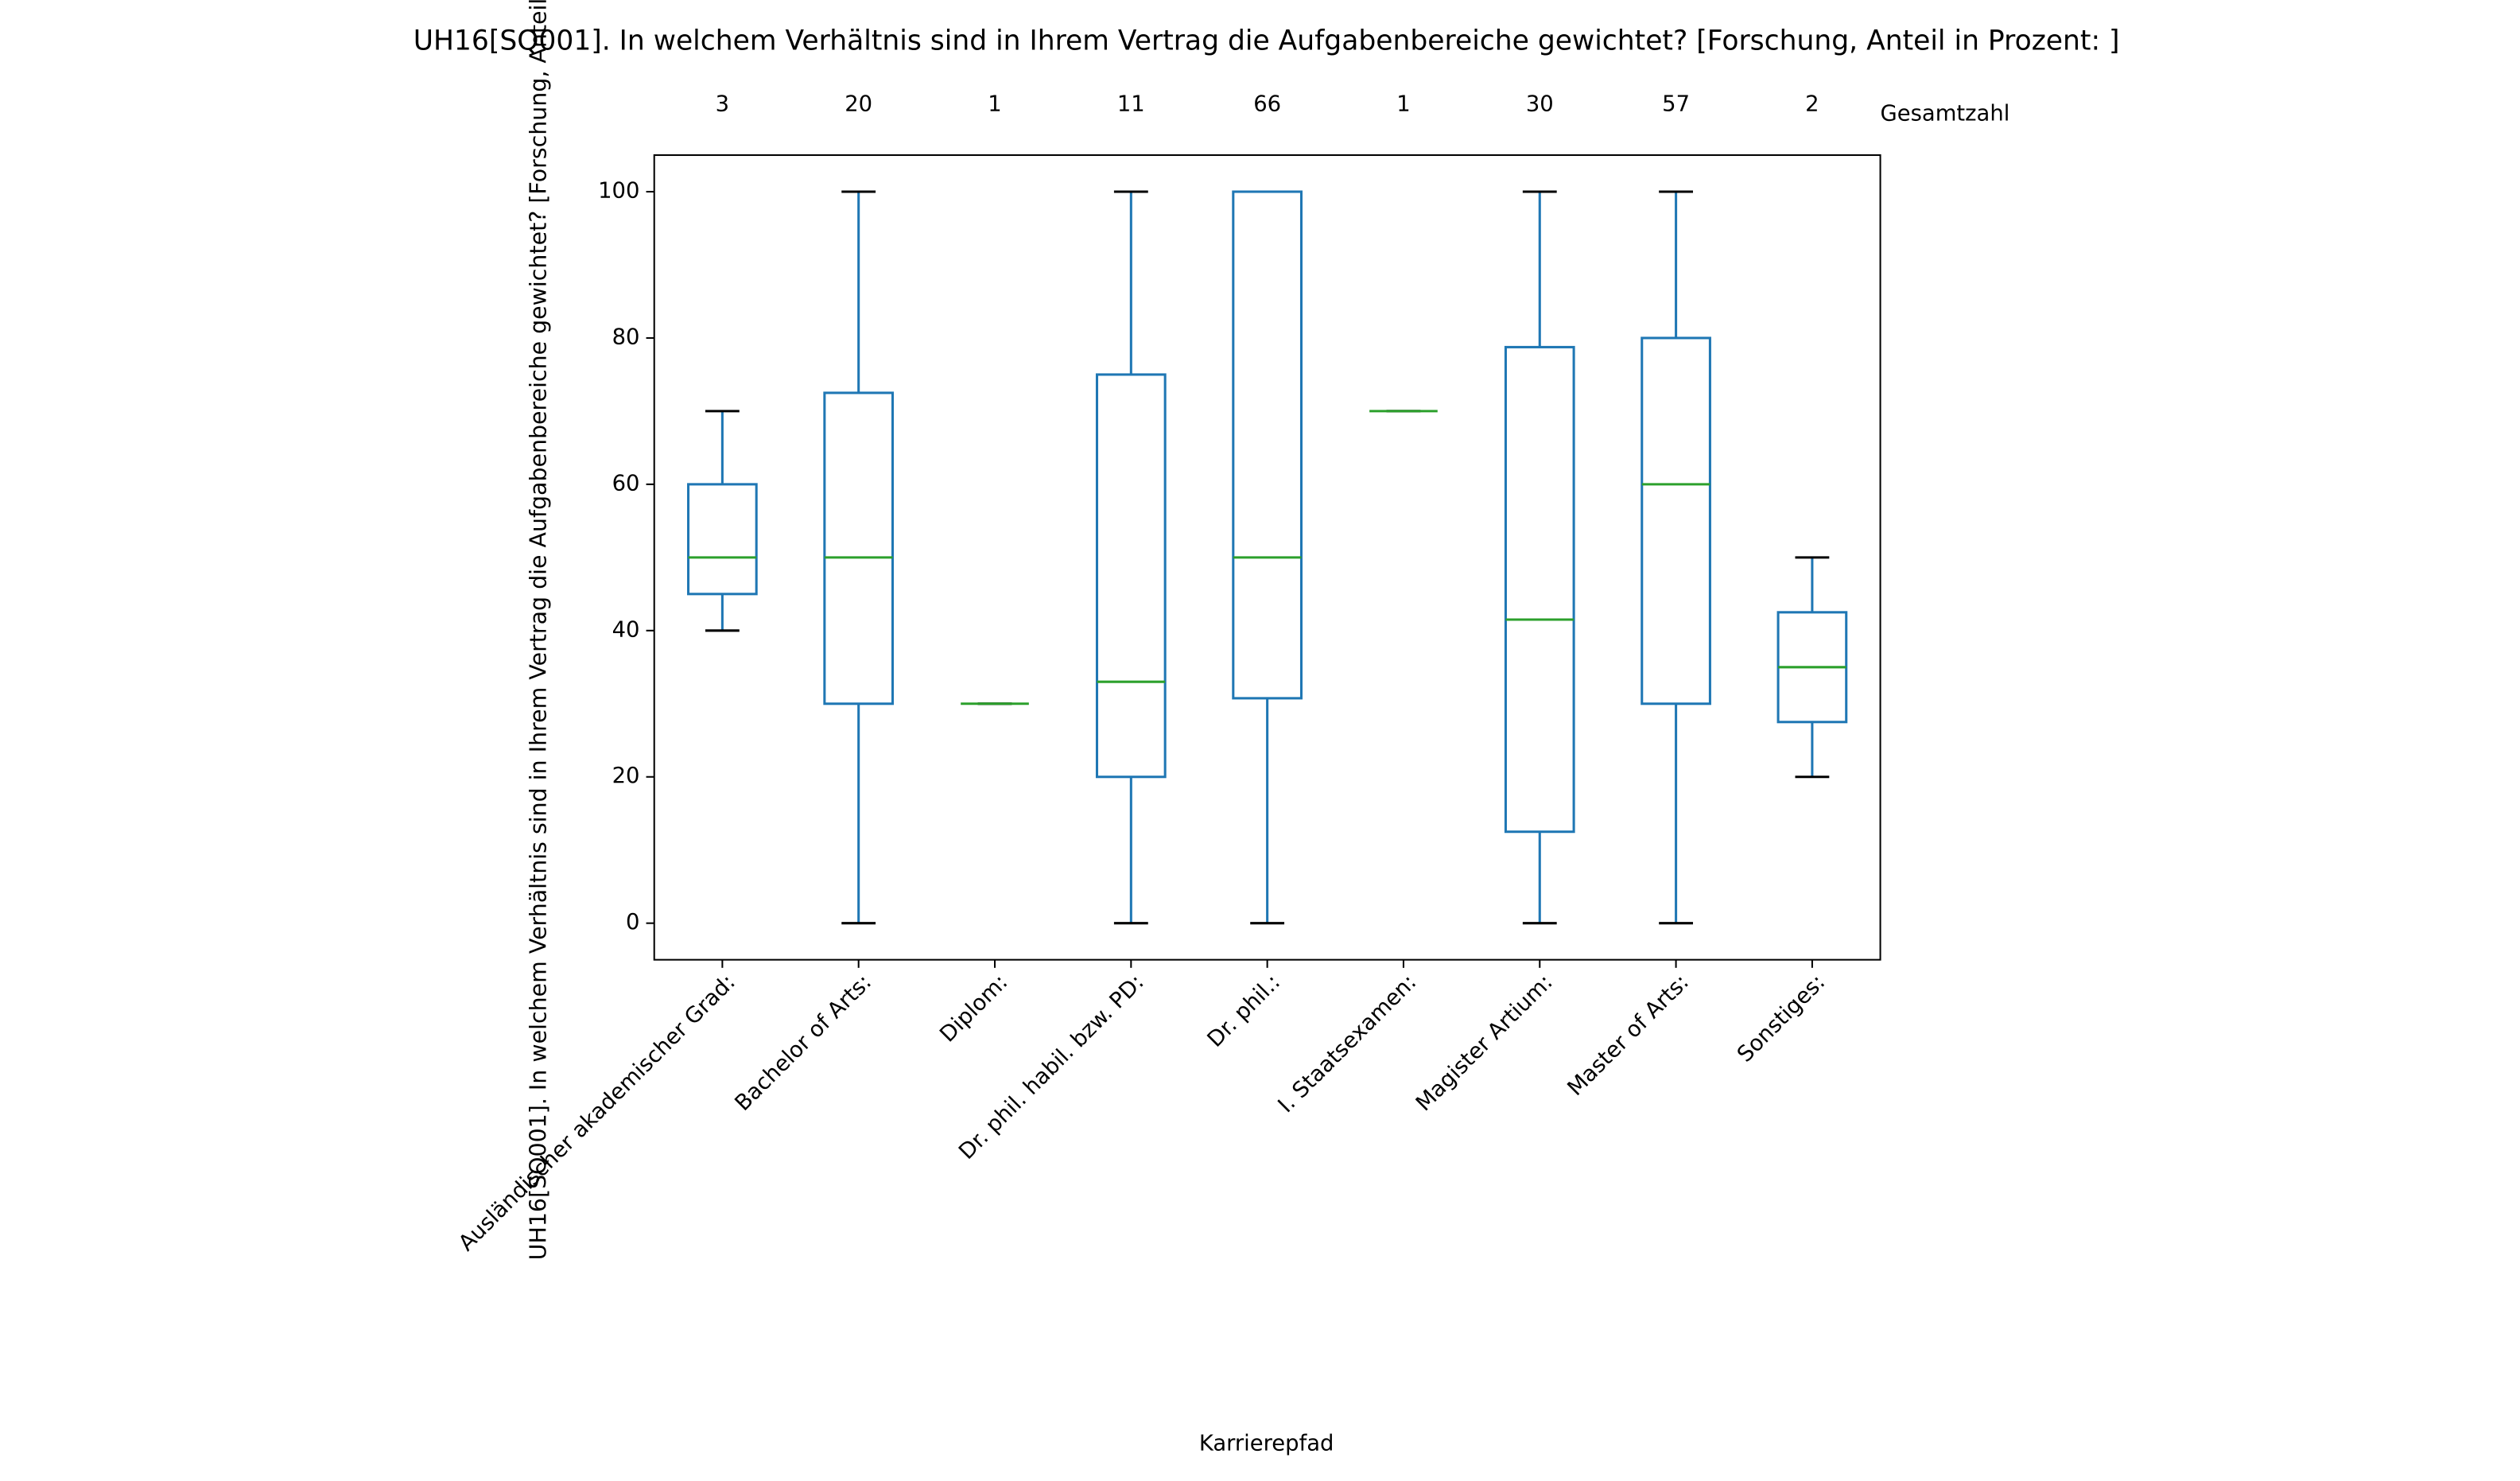 The width and height of the screenshot is (2520, 1481). Describe the element at coordinates (626, 337) in the screenshot. I see `y-tick-label: 80` at that location.